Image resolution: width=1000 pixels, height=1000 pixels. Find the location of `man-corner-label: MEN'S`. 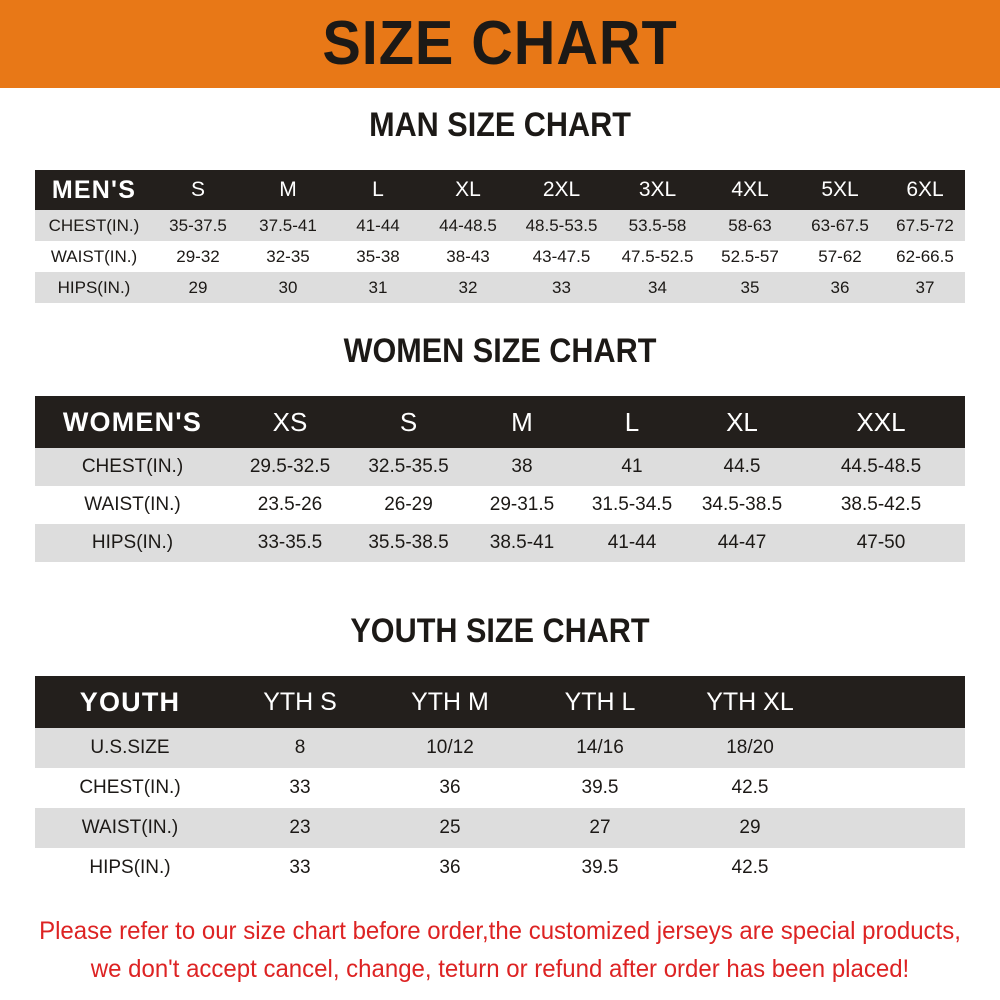

man-corner-label: MEN'S is located at coordinates (94, 189).